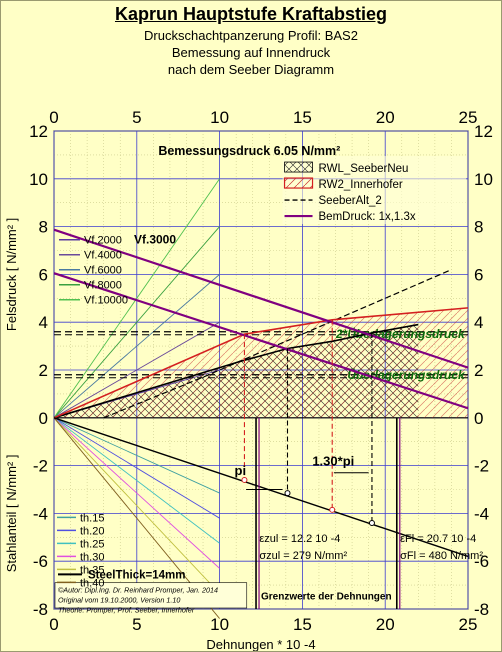 The image size is (502, 652). Describe the element at coordinates (103, 286) in the screenshot. I see `vf-legend-label: Vf.8000` at that location.